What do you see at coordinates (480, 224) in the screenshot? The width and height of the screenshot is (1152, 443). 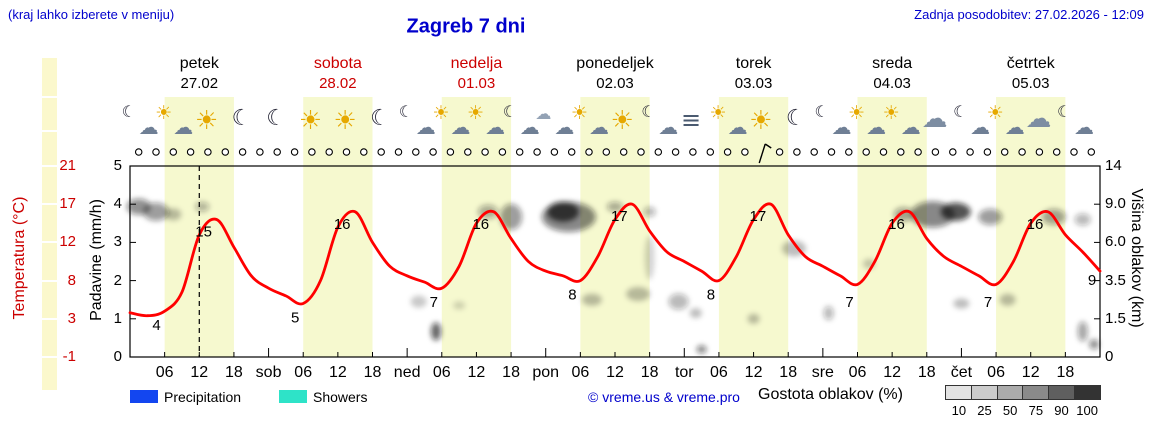 I see `temp-extreme-label: 16` at bounding box center [480, 224].